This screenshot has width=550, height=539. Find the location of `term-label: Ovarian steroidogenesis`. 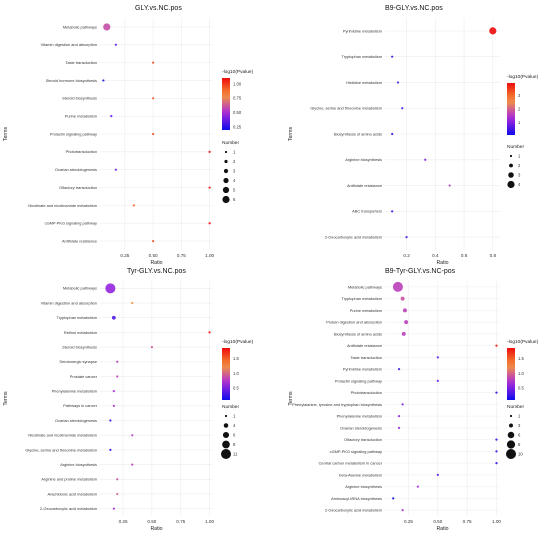

term-label: Ovarian steroidogenesis is located at coordinates (76, 420).